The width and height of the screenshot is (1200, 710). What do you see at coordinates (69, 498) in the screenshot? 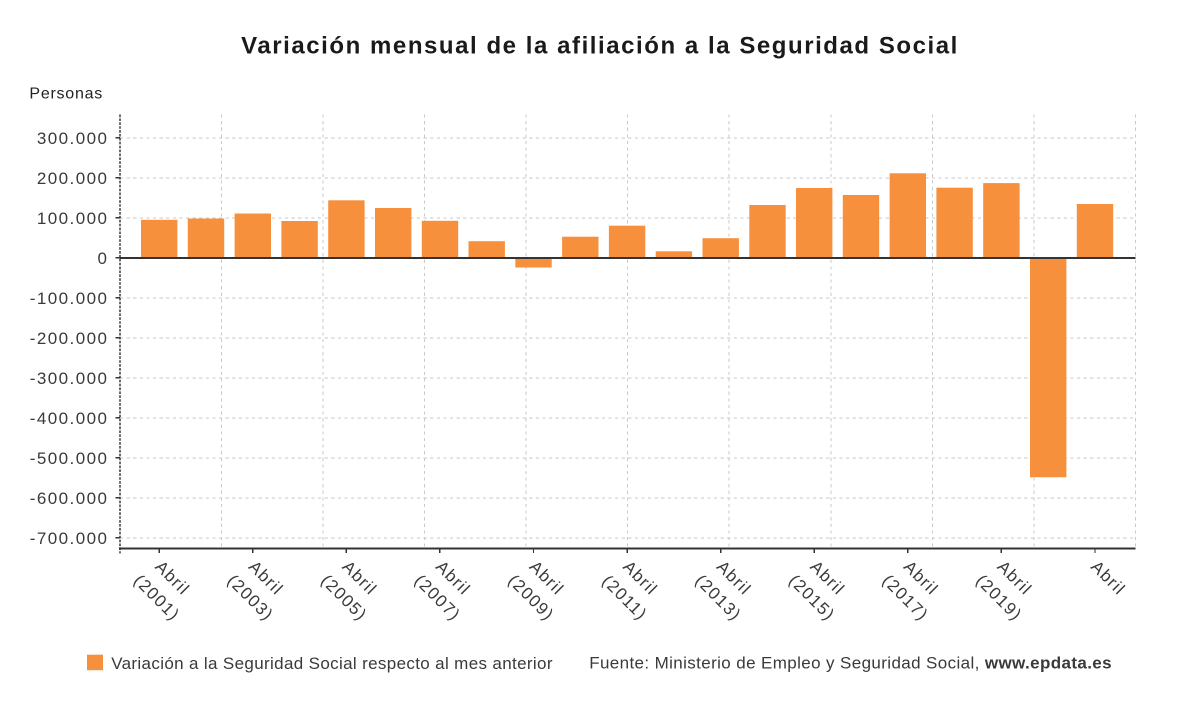
I see `svg-text: -600.000` at bounding box center [69, 498].